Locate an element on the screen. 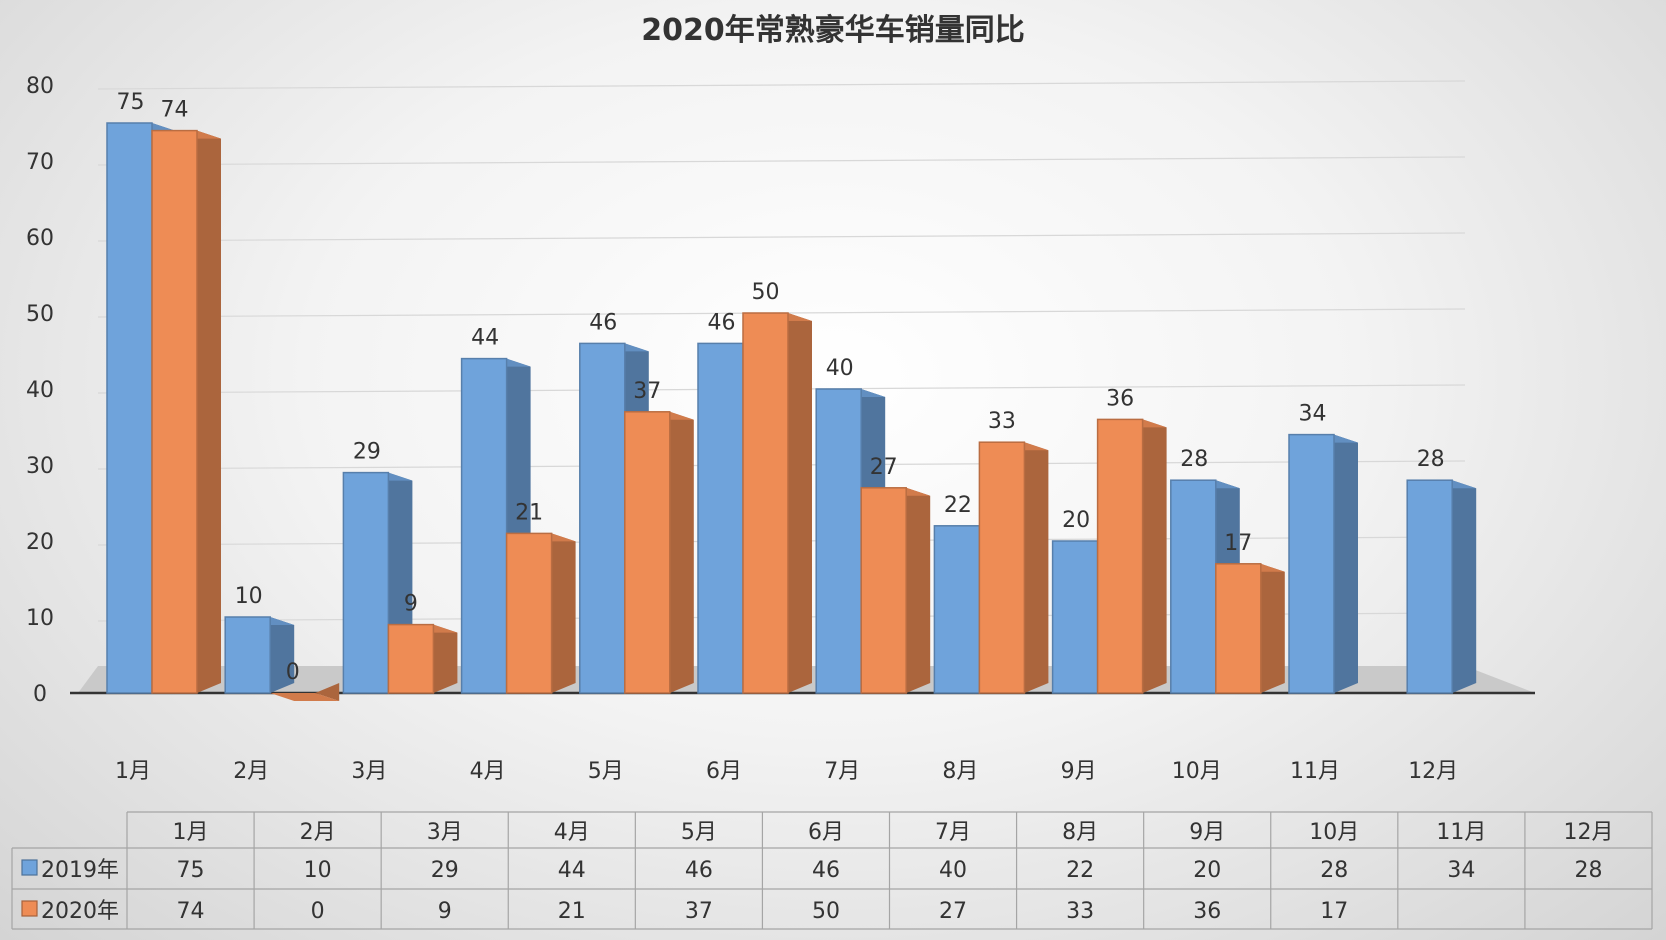  legend-key is located at coordinates (29, 867).